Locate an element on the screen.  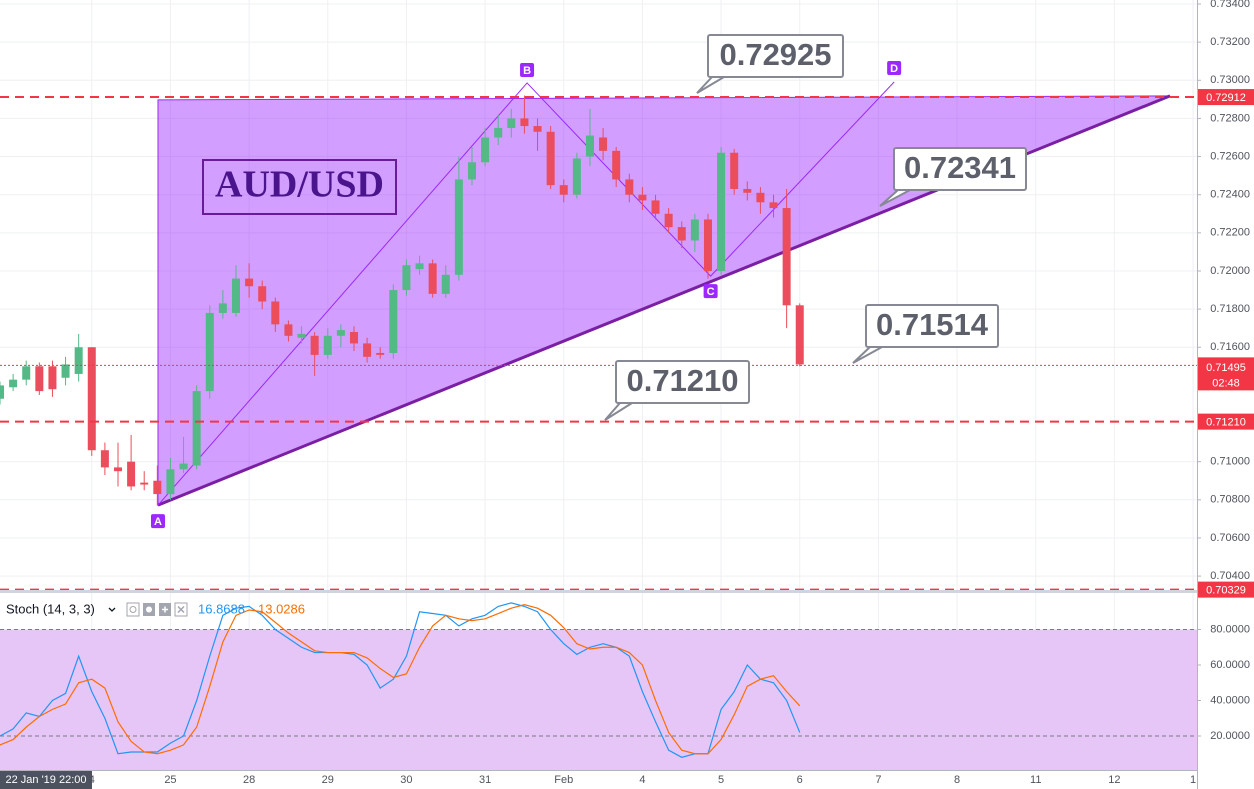
y-tick-label: 0.70600 is located at coordinates (1230, 538).